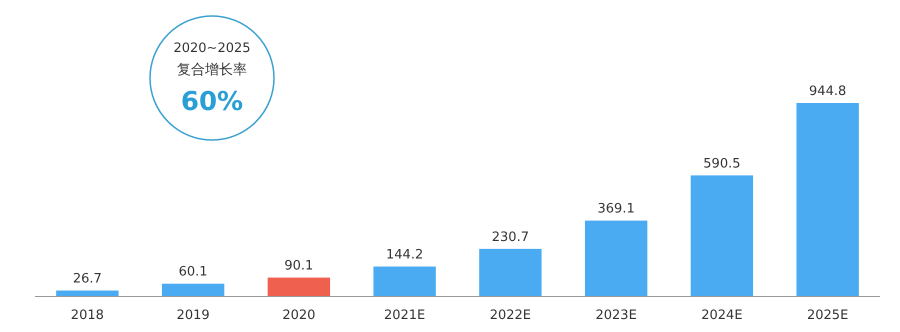  I want to click on data-label: 369.1, so click(616, 209).